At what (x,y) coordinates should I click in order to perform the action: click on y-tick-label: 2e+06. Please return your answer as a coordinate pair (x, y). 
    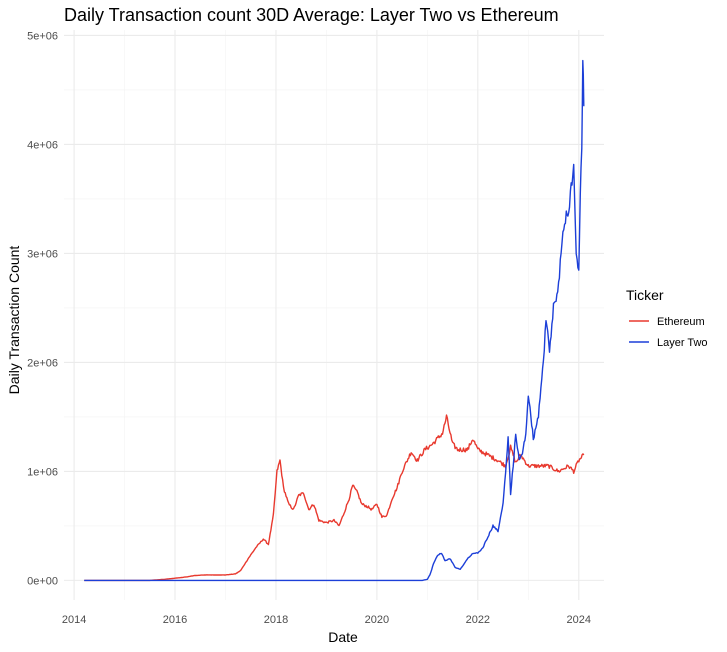
    Looking at the image, I should click on (42, 363).